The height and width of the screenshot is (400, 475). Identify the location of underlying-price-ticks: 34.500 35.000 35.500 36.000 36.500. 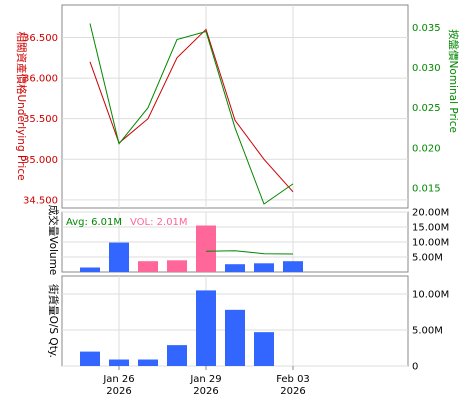
(40, 119).